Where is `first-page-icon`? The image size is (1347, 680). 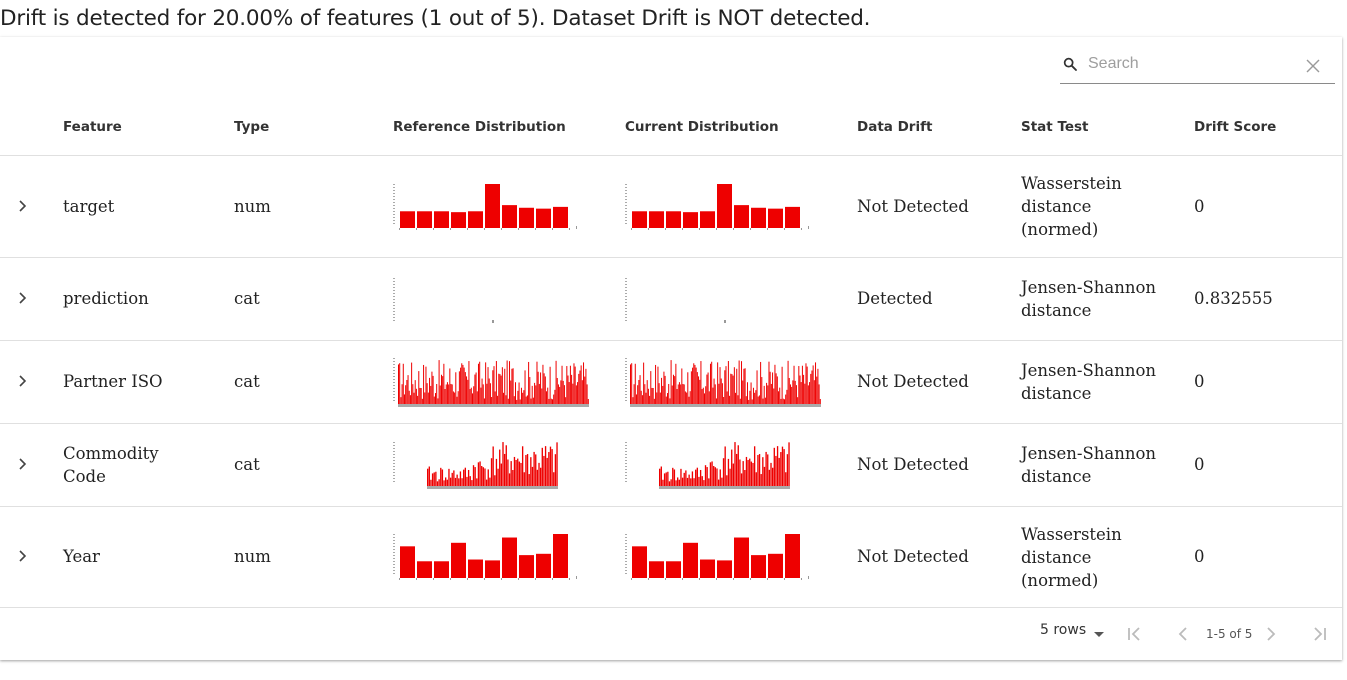
first-page-icon is located at coordinates (1135, 634).